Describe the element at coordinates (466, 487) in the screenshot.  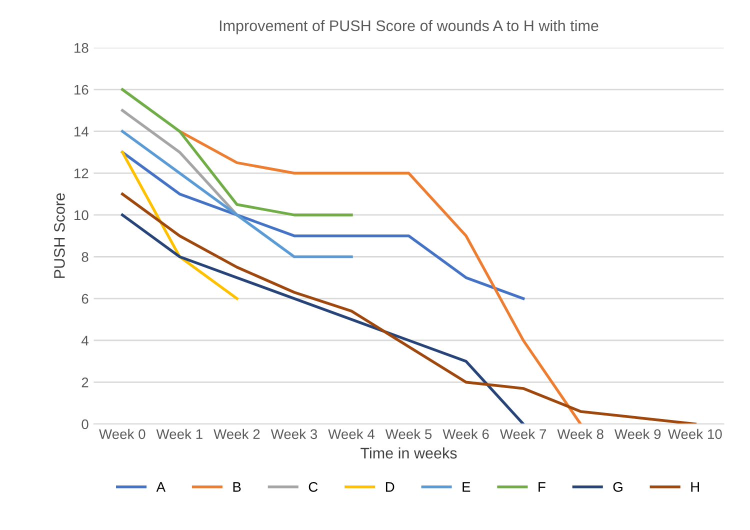
I see `legend-label: E` at that location.